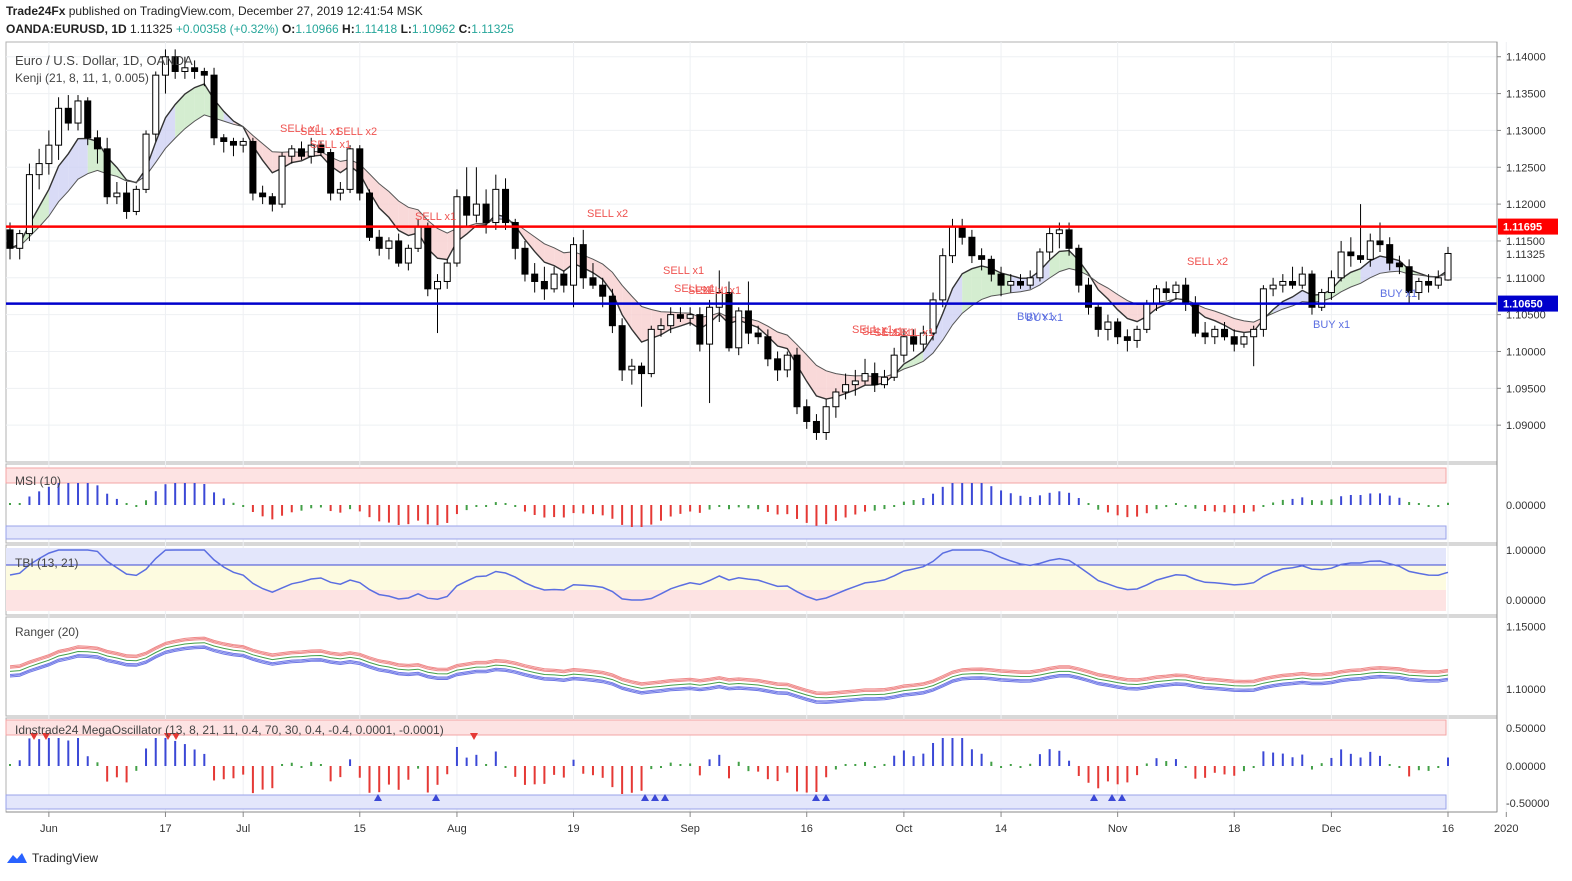 The image size is (1572, 881). Describe the element at coordinates (729, 675) in the screenshot. I see `ranger-lower-band` at that location.